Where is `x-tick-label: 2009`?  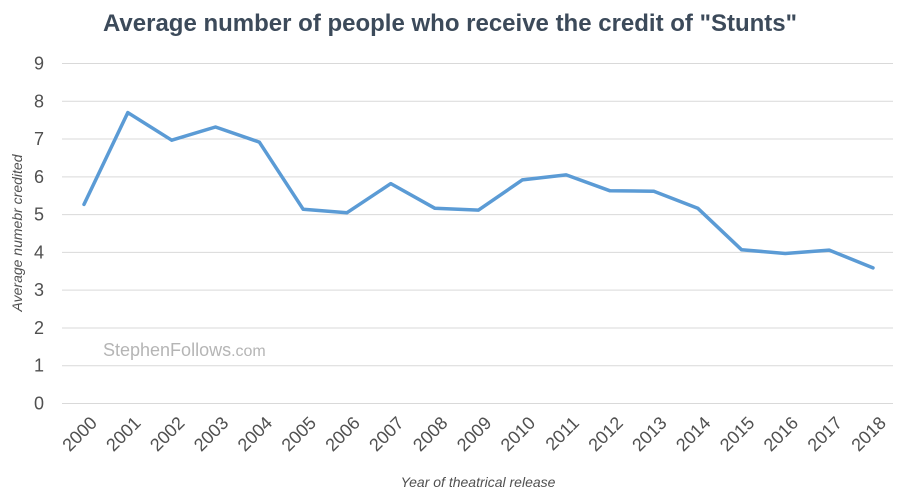
x-tick-label: 2009 is located at coordinates (474, 434).